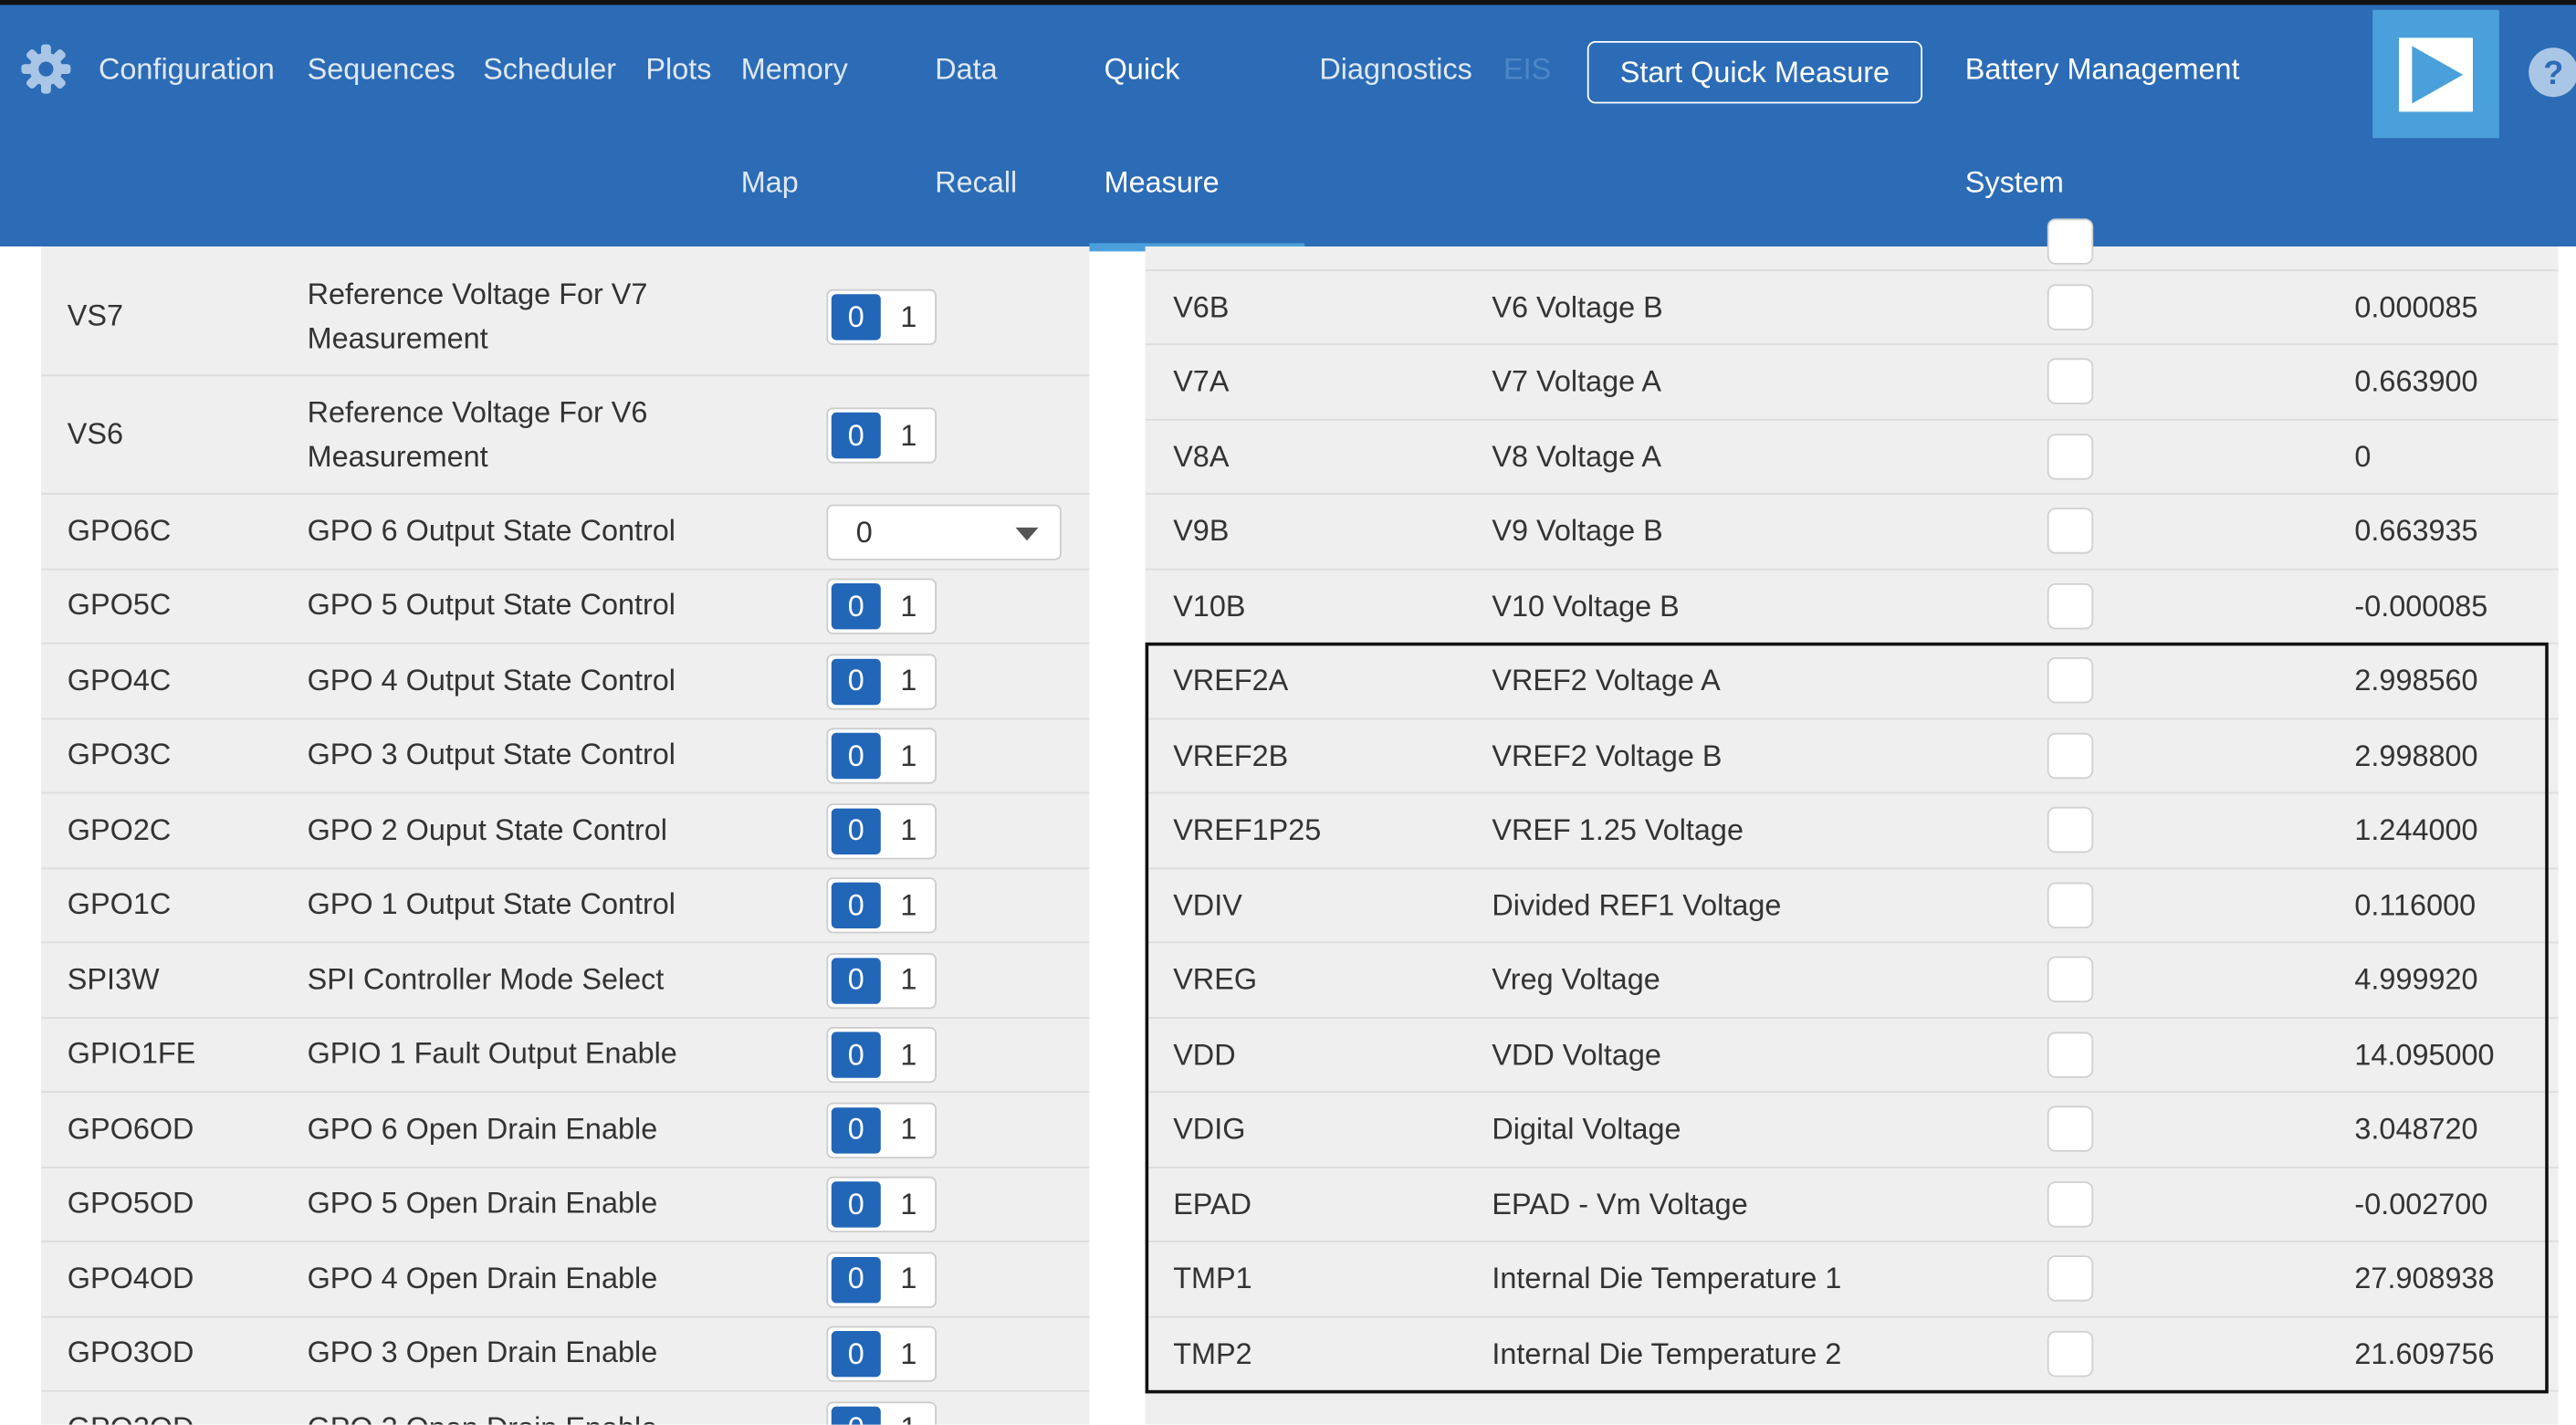  Describe the element at coordinates (2416, 381) in the screenshot. I see `measurement-value: 0.663900` at that location.